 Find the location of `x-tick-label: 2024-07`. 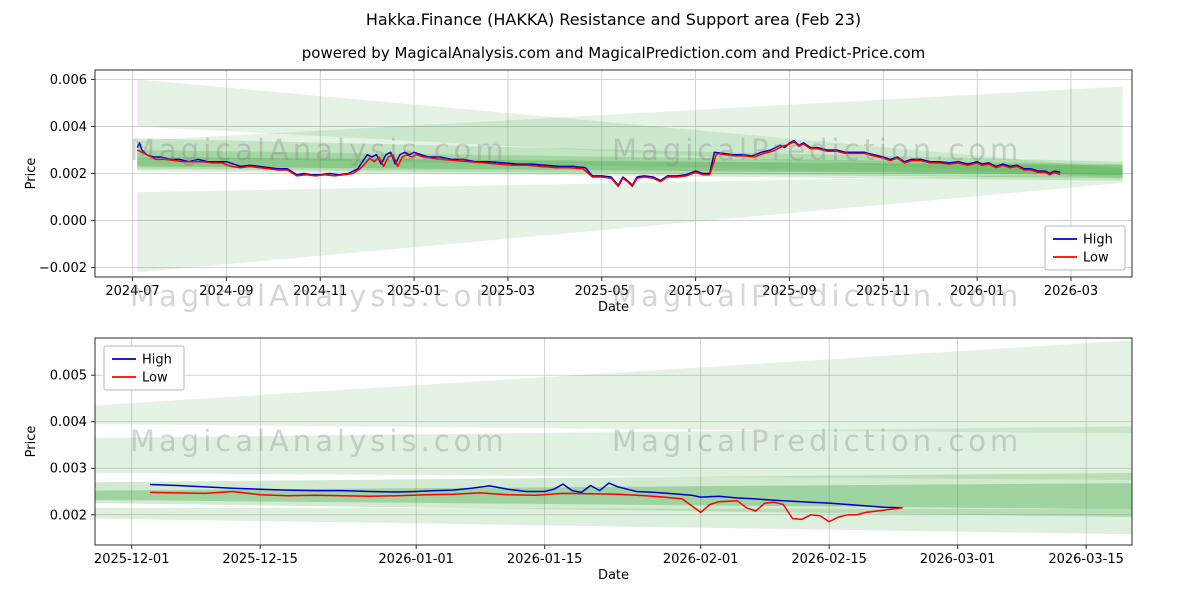

x-tick-label: 2024-07 is located at coordinates (132, 291).